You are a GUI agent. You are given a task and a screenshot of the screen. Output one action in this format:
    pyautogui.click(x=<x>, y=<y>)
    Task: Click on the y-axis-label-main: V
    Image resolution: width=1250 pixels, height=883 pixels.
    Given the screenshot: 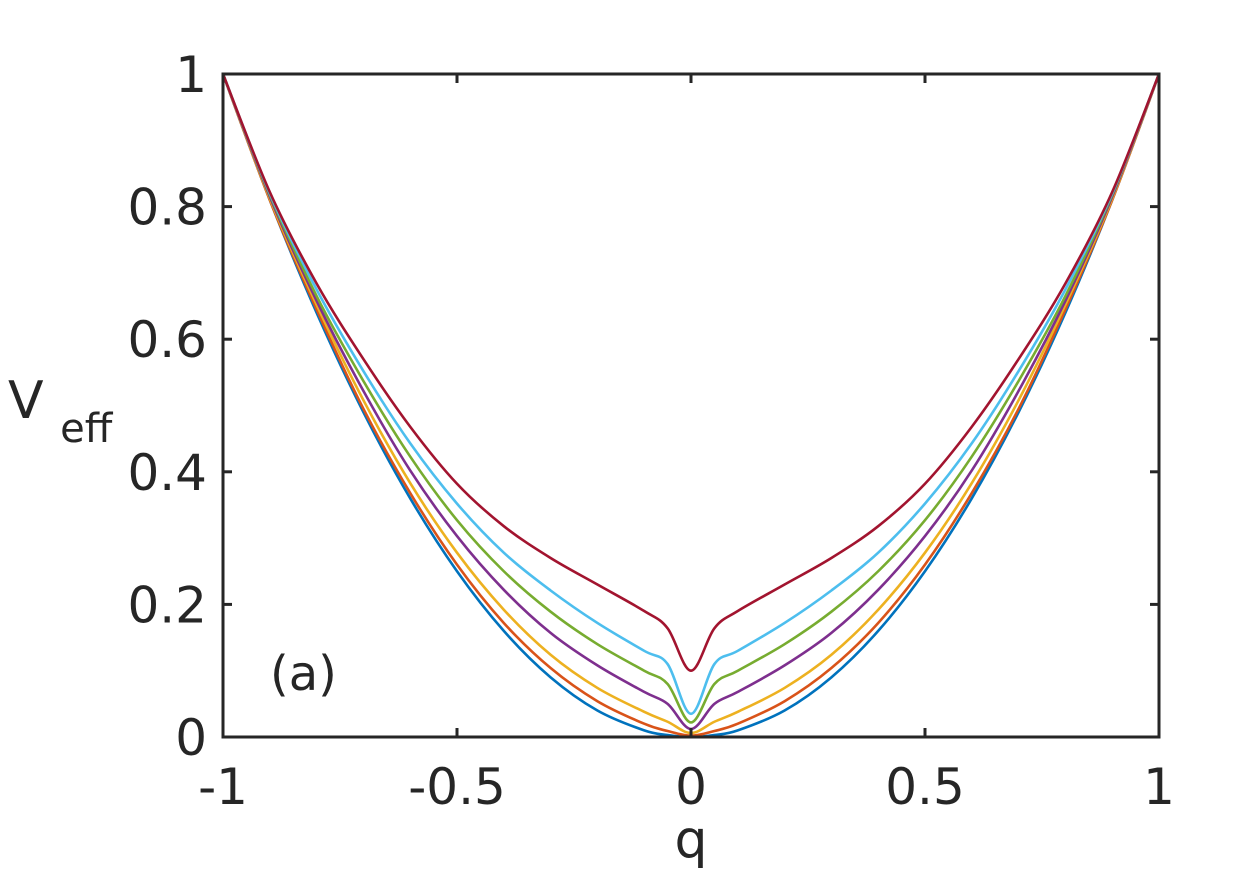 What is the action you would take?
    pyautogui.click(x=26, y=401)
    